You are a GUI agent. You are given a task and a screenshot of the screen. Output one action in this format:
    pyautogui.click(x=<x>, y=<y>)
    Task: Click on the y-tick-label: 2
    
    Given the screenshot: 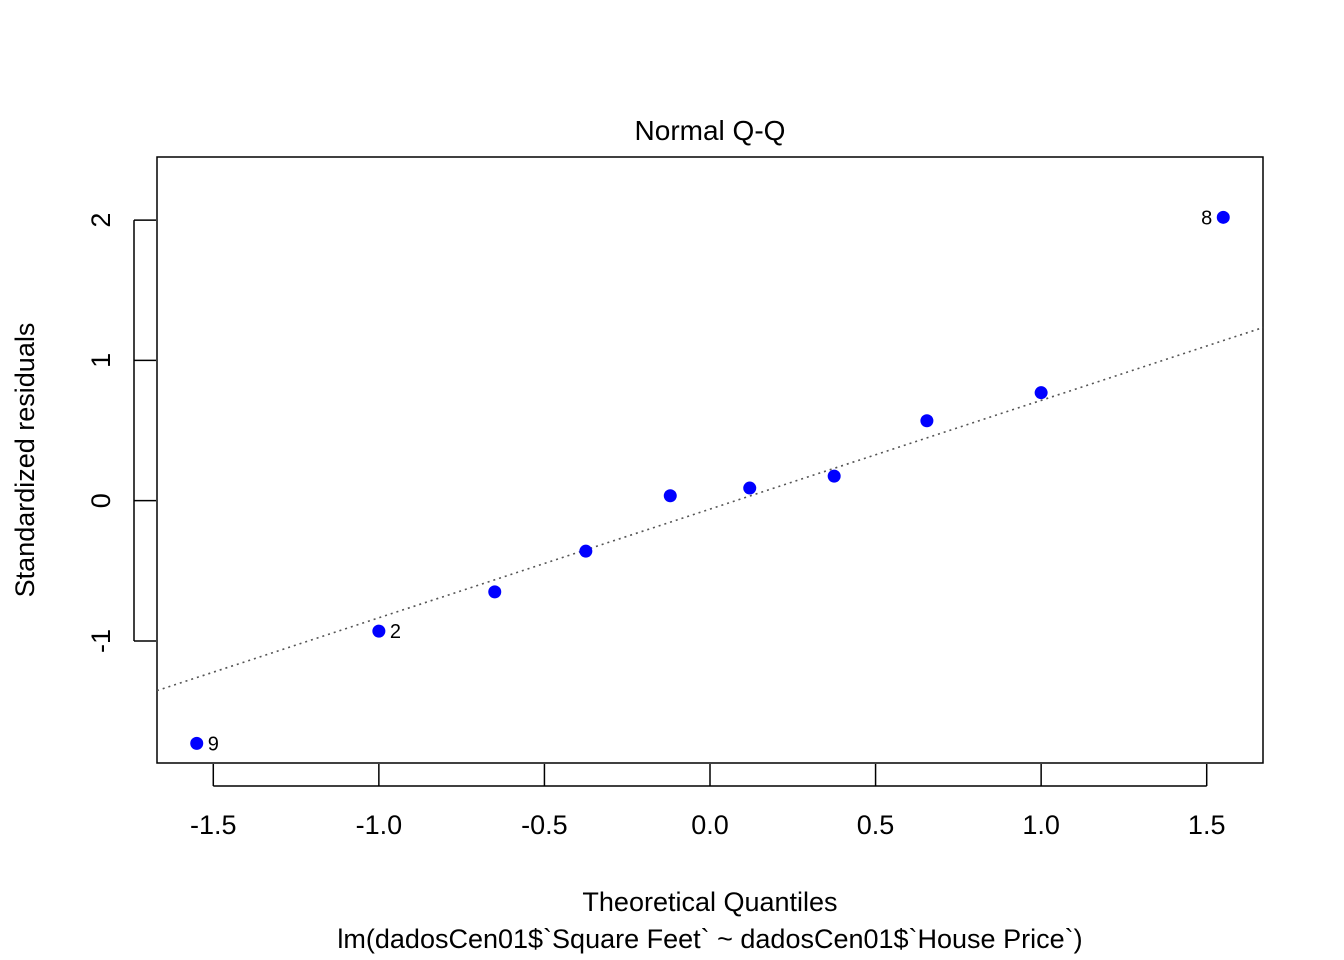 What is the action you would take?
    pyautogui.click(x=101, y=220)
    